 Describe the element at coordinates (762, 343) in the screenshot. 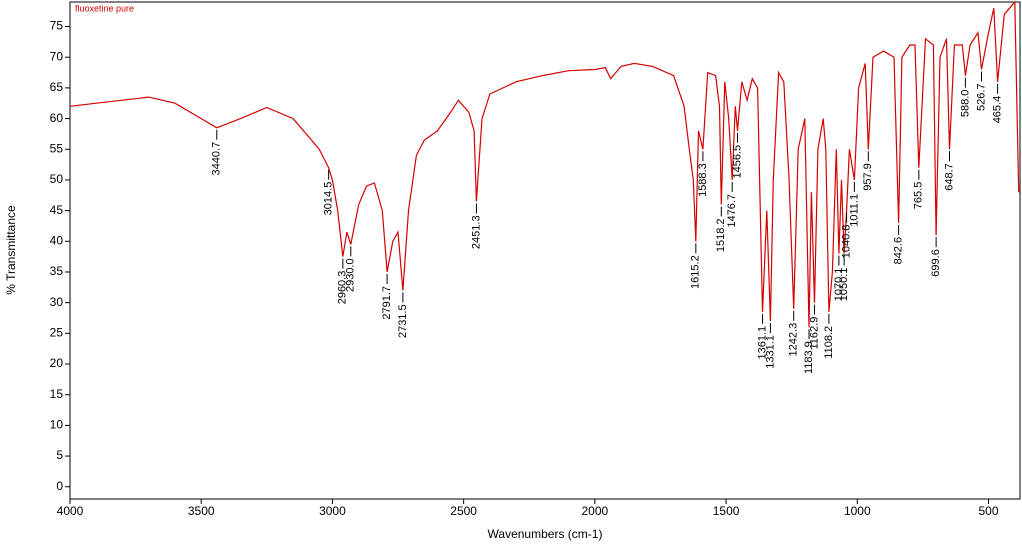

I see `peak-label: 1361.1` at that location.